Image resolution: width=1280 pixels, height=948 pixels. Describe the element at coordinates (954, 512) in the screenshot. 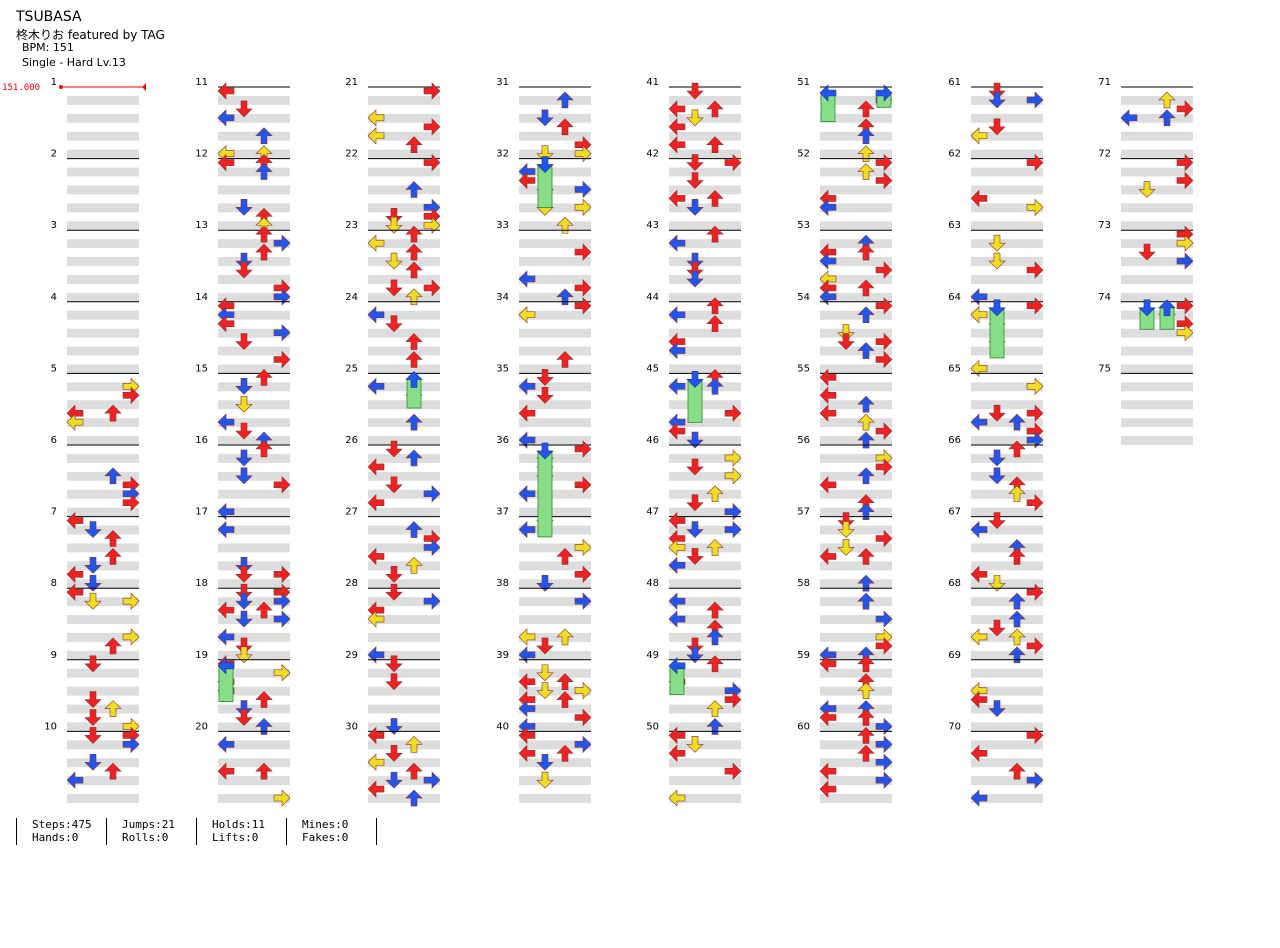

I see `measure-number: 67` at that location.